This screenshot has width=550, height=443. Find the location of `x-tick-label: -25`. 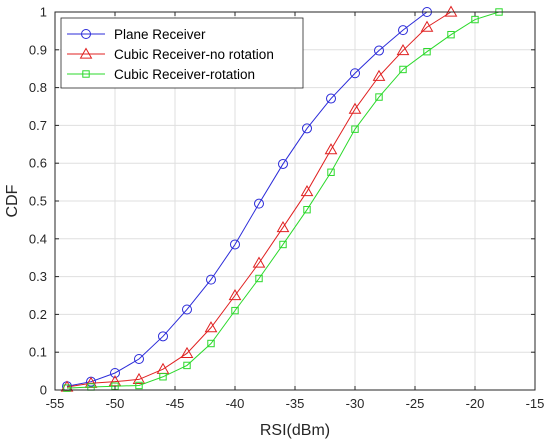

x-tick-label: -25 is located at coordinates (415, 403).